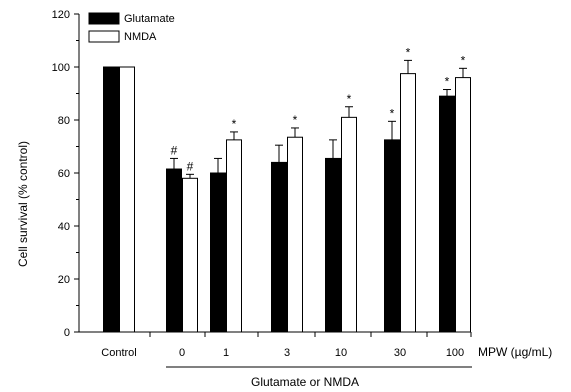 The width and height of the screenshot is (571, 392). I want to click on y-tick-label: 60, so click(64, 174).